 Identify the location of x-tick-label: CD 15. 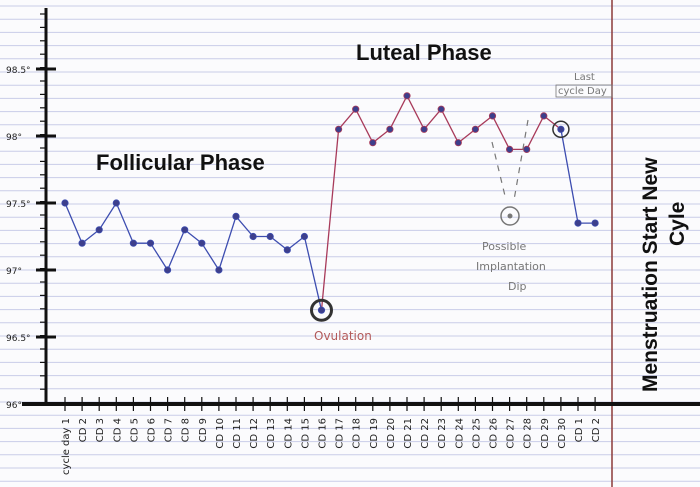
(305, 433).